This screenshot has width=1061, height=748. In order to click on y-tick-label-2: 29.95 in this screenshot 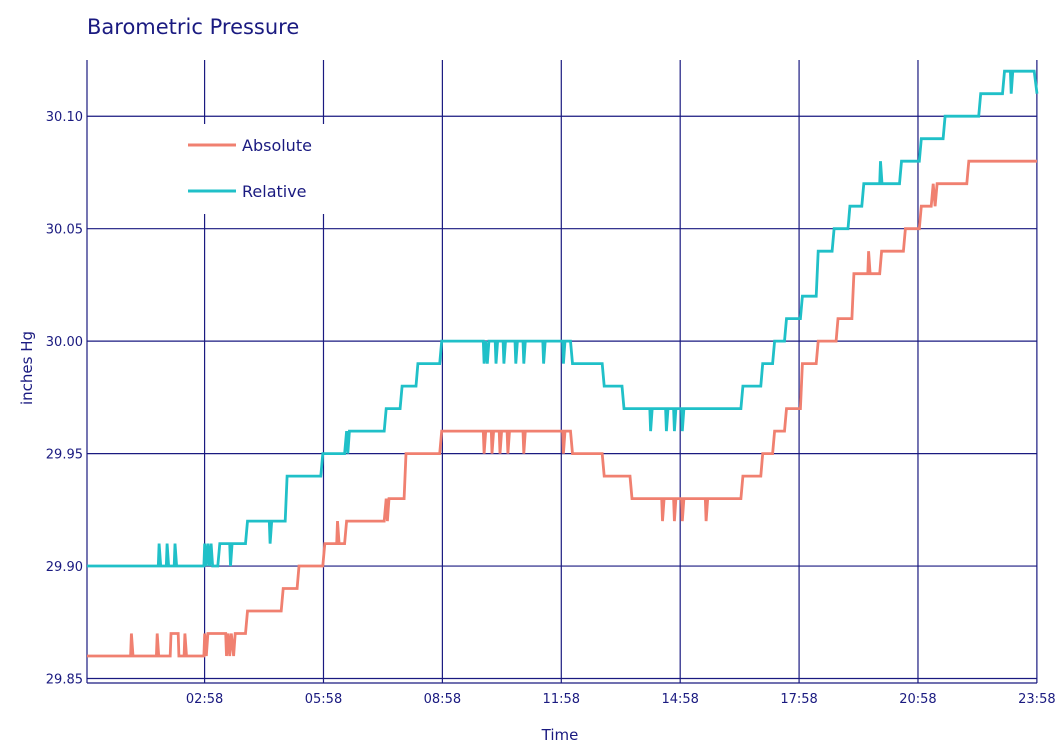, I will do `click(64, 455)`.